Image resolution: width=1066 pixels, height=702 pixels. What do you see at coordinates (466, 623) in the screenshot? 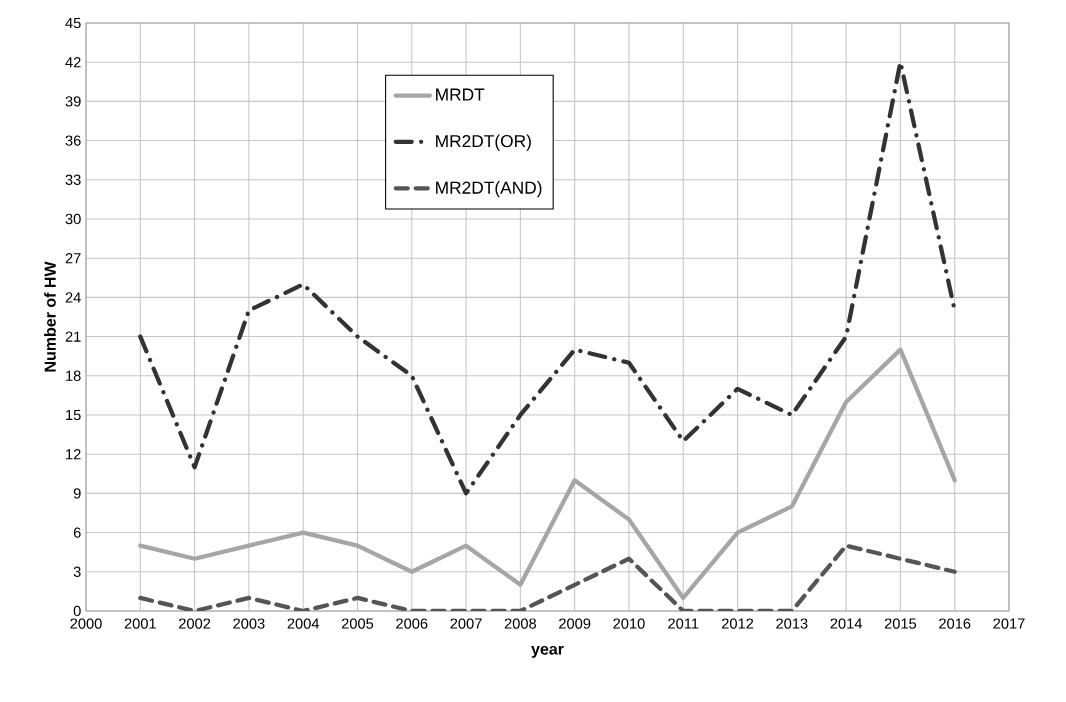
I see `x-tick-label: 2007` at bounding box center [466, 623].